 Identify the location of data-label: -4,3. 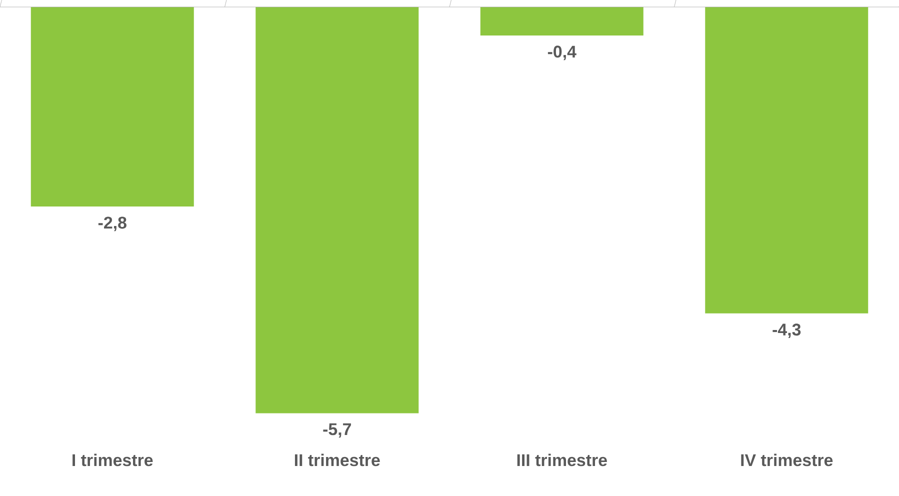
(786, 331).